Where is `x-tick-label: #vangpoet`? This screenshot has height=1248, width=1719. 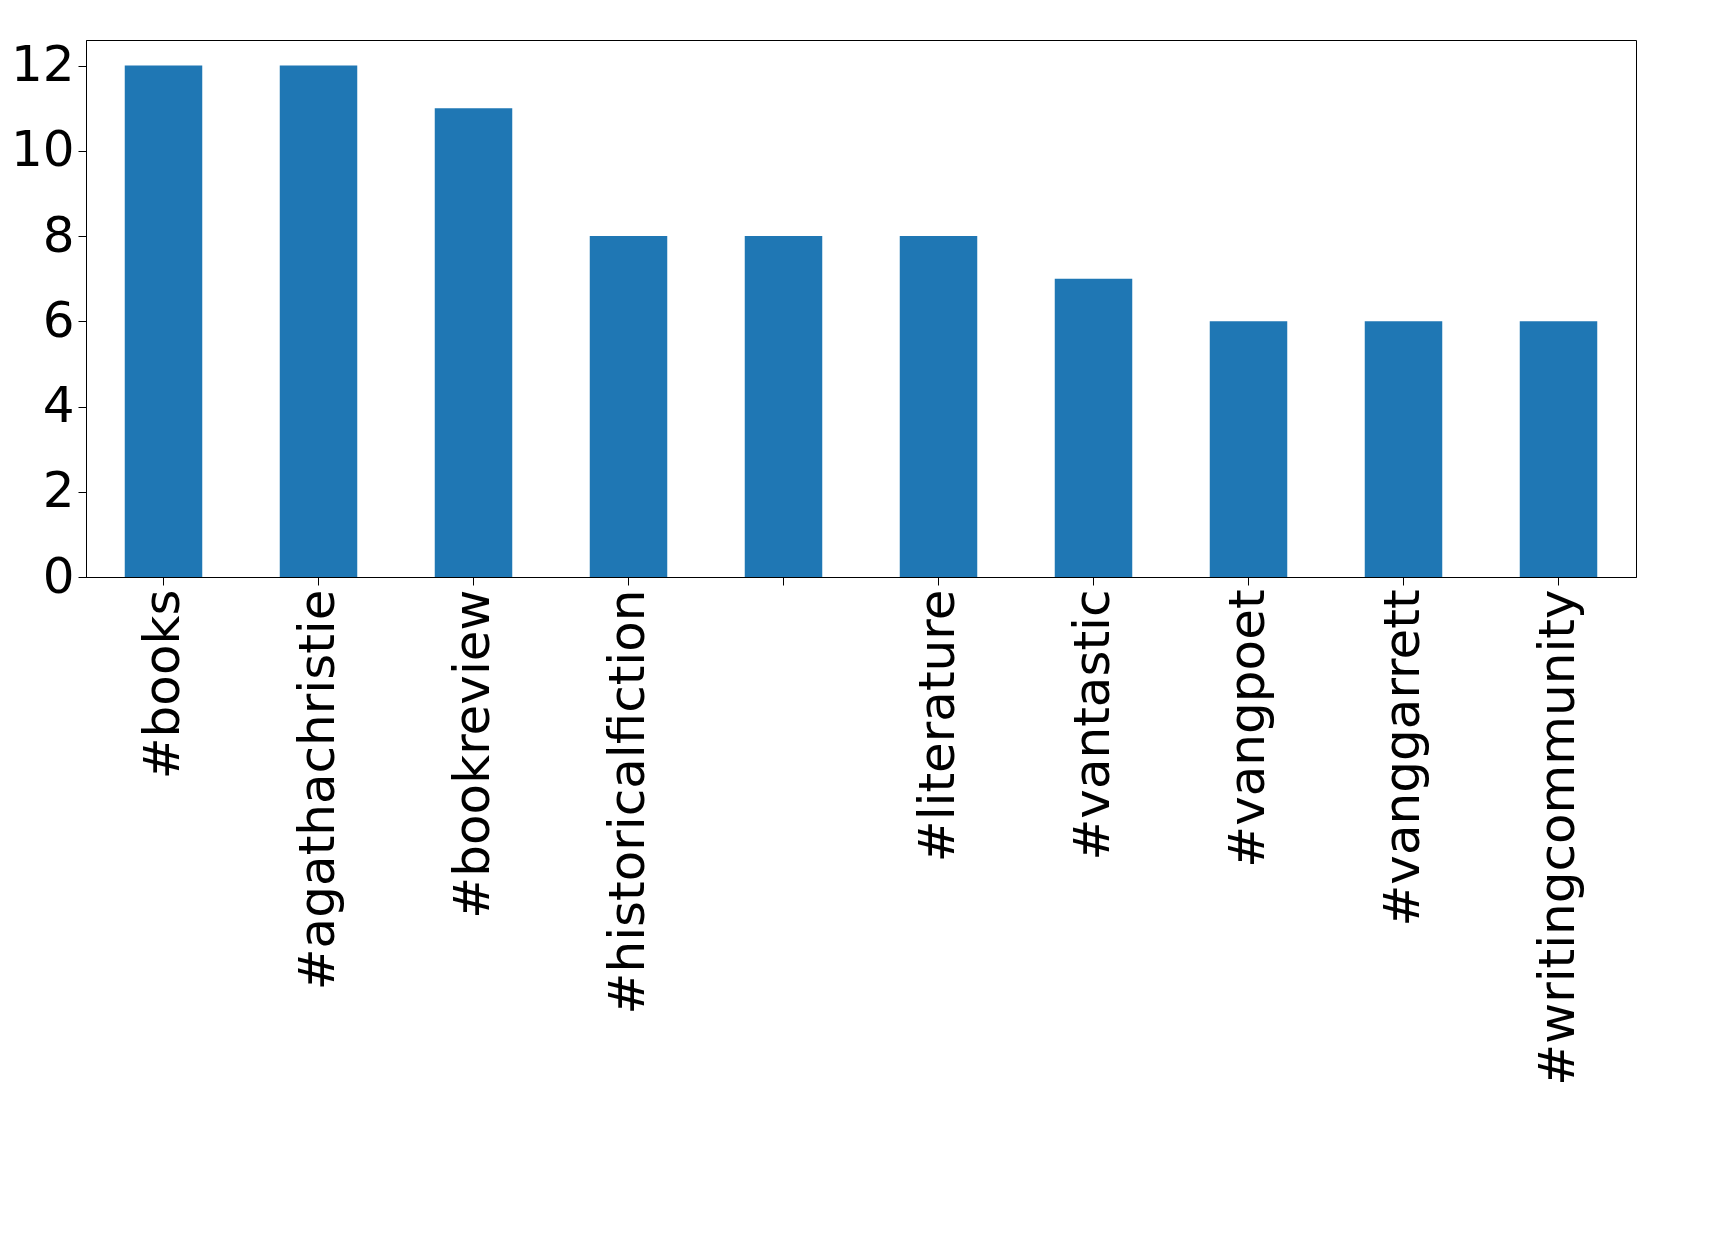
x-tick-label: #vangpoet is located at coordinates (1246, 728).